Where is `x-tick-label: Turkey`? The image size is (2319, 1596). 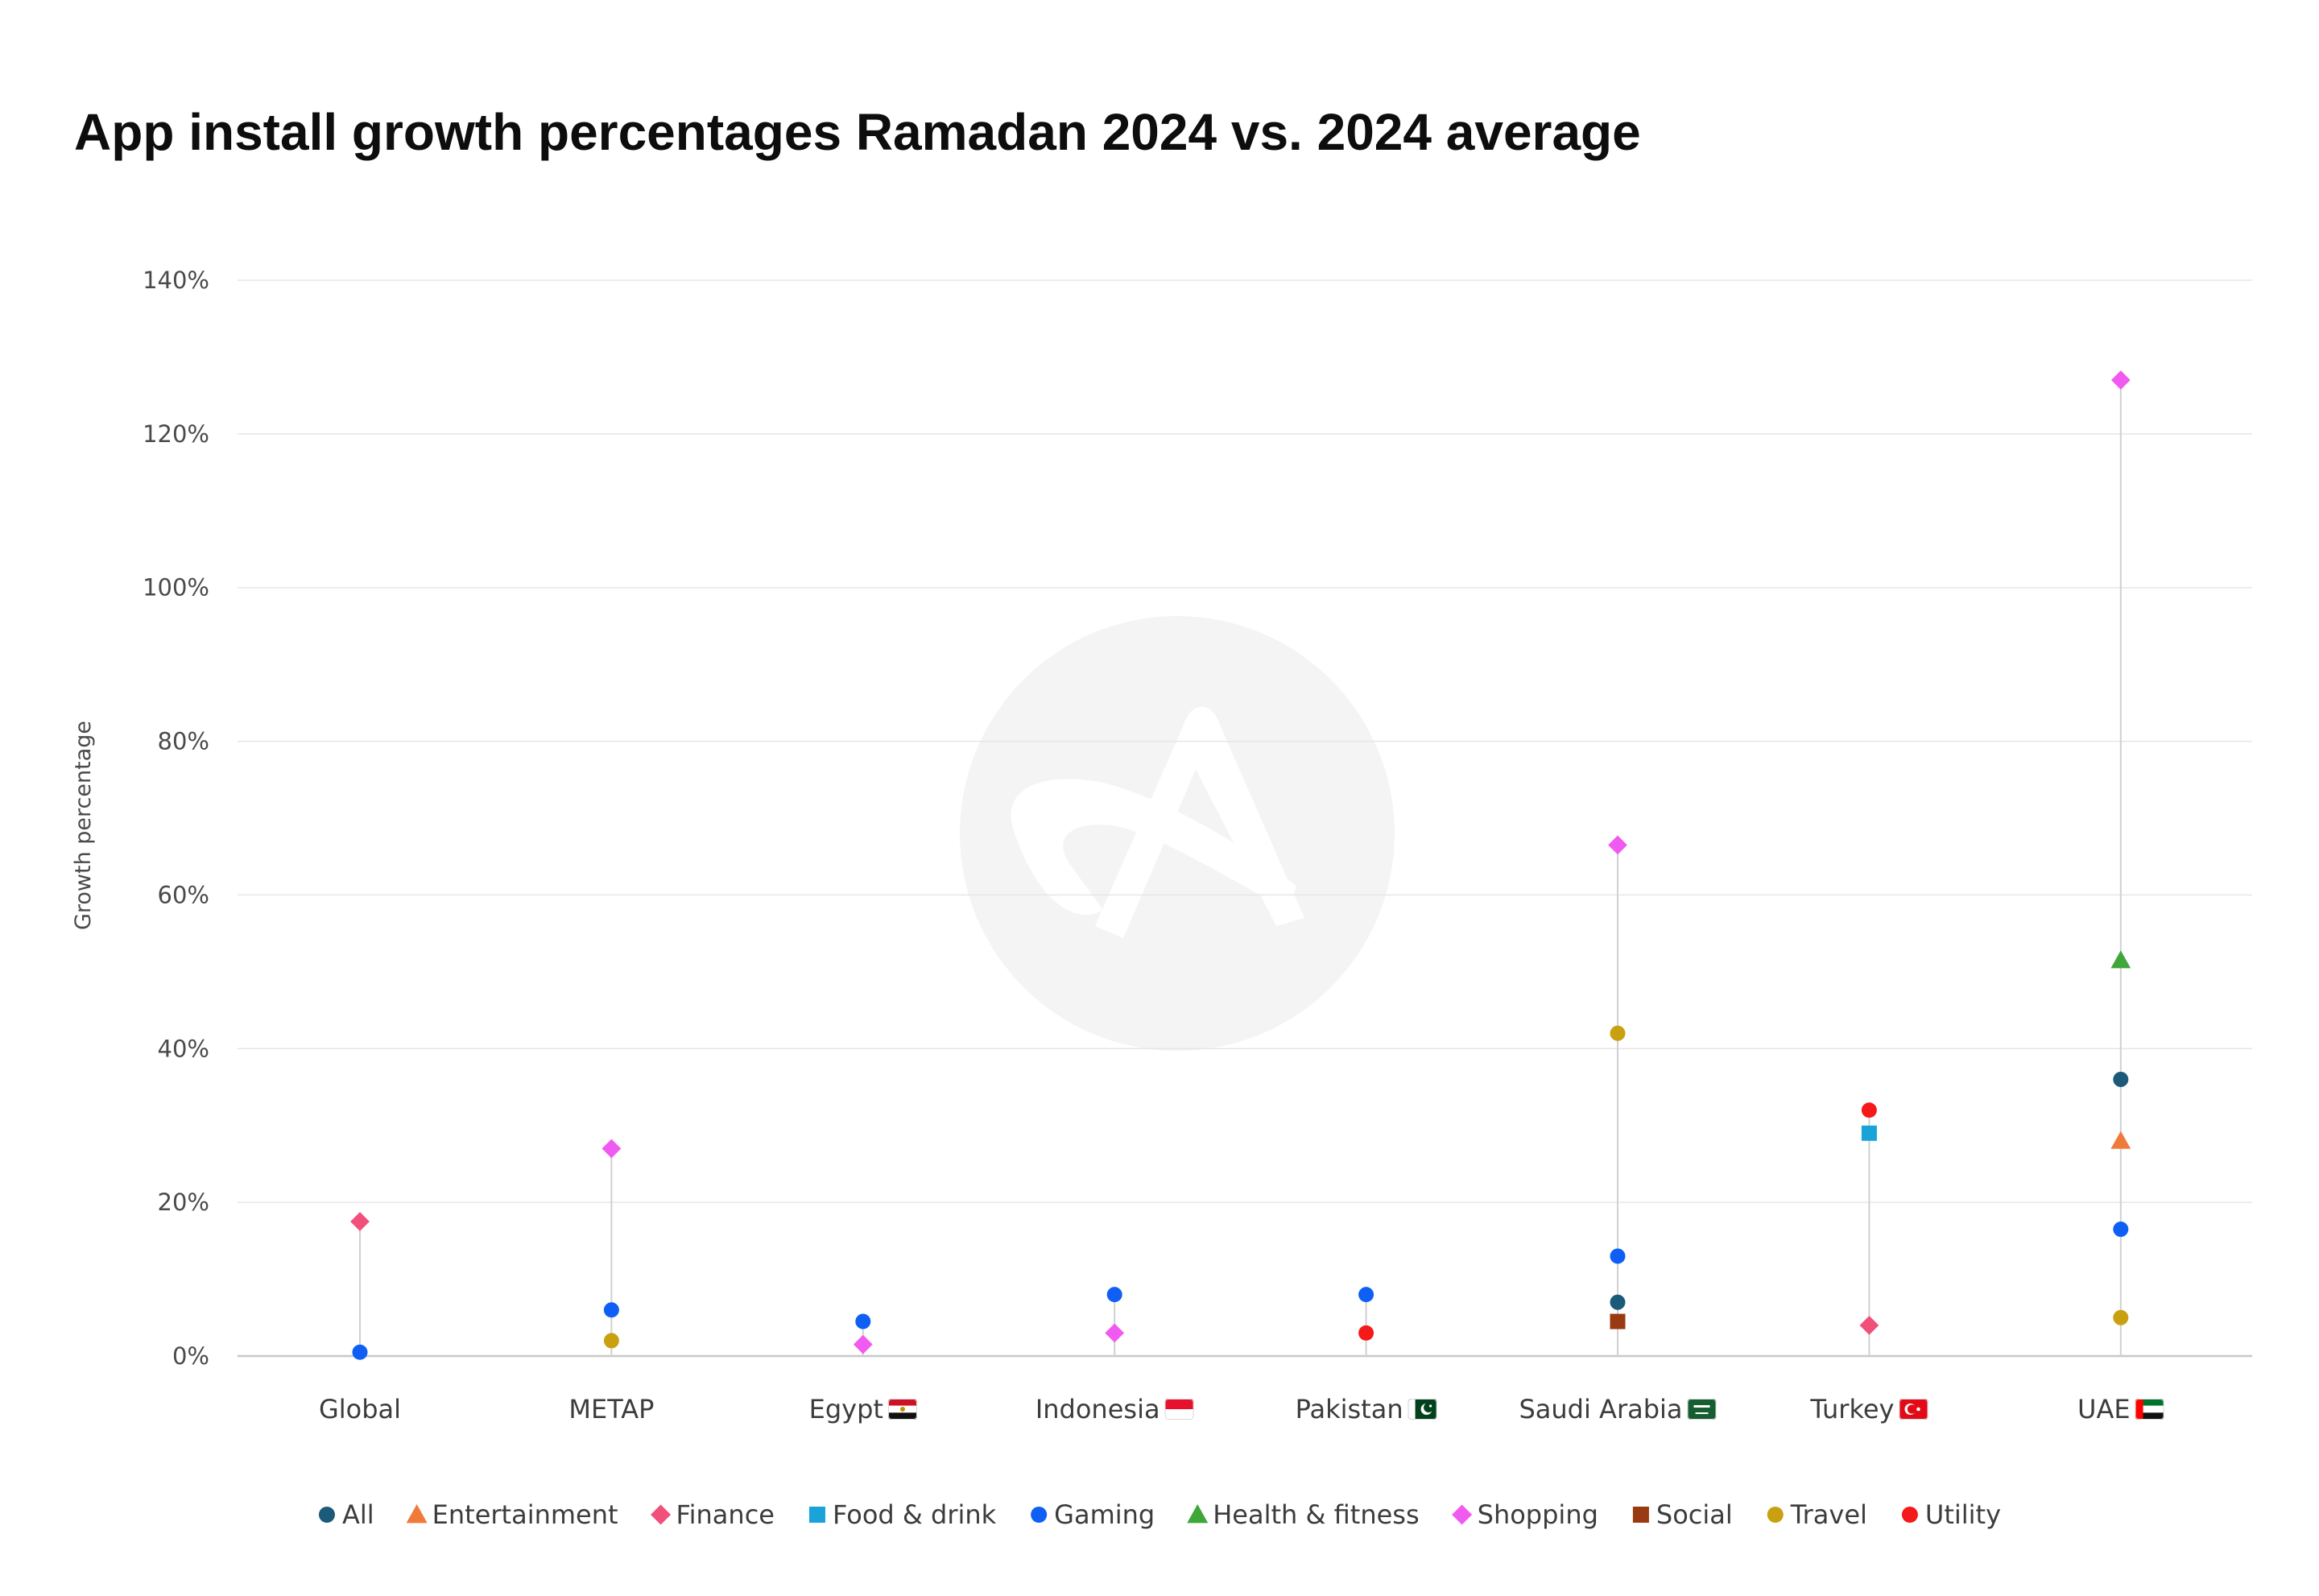 x-tick-label: Turkey is located at coordinates (1851, 1409).